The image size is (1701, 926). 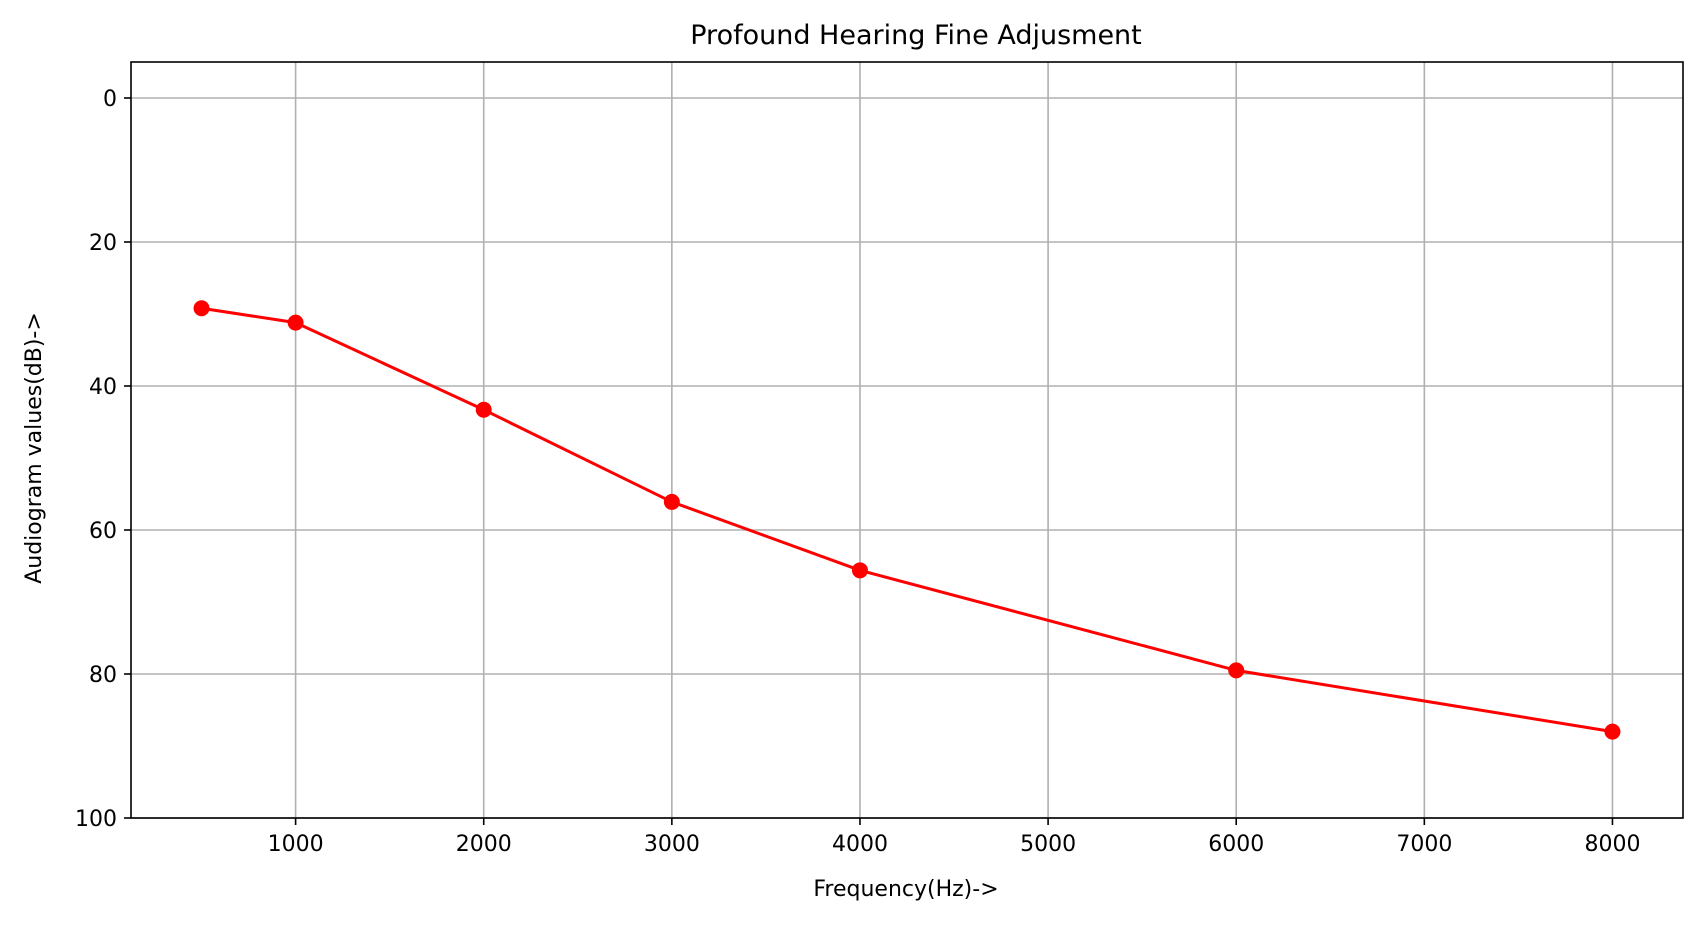 I want to click on y-tick-label: 80, so click(x=103, y=675).